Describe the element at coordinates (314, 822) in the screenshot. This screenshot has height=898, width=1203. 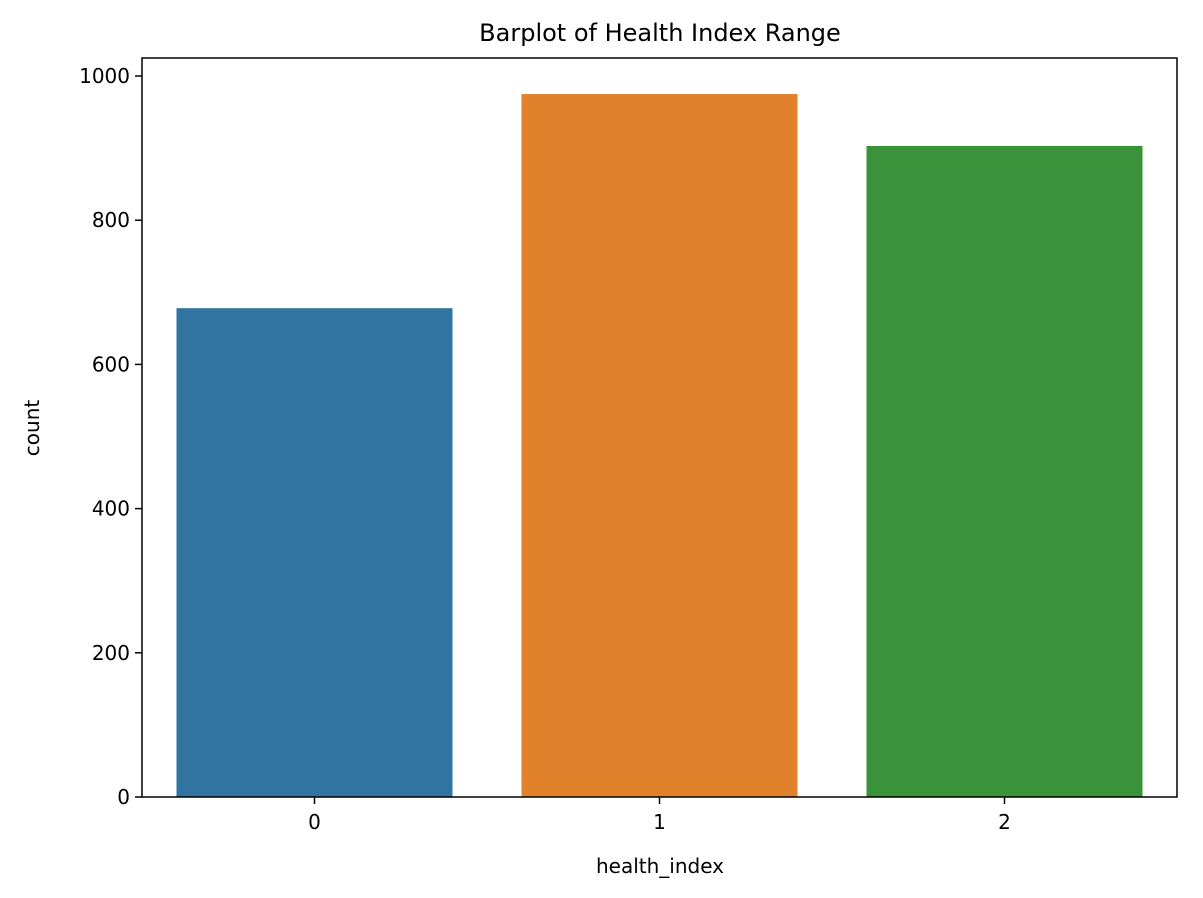
I see `x-tick-label: 0` at that location.